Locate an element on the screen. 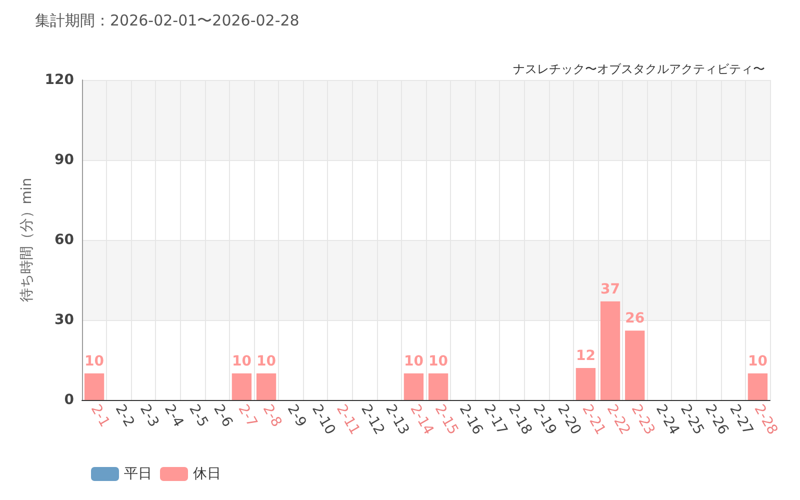  x-tick-label: 2-3 is located at coordinates (149, 416).